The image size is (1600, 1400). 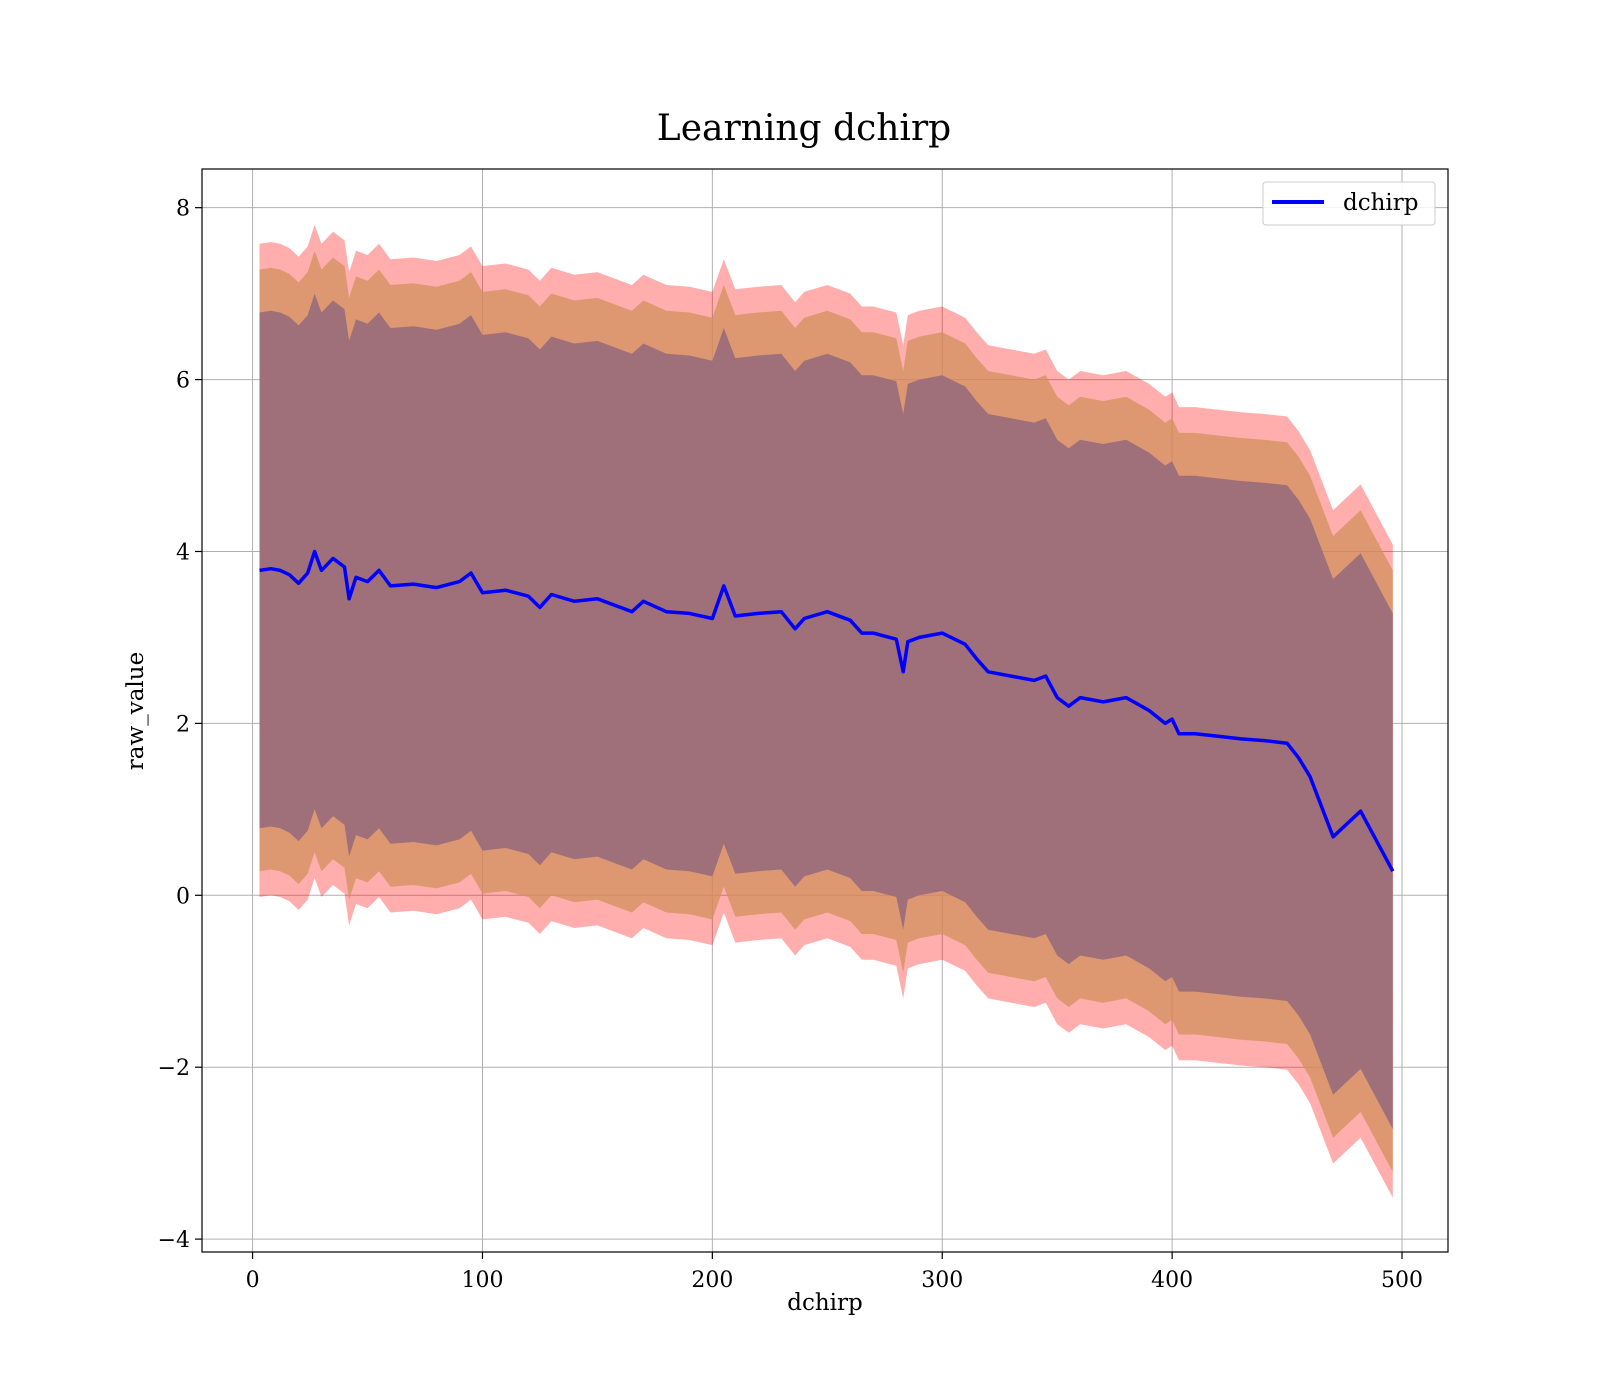 What do you see at coordinates (825, 1303) in the screenshot?
I see `x-axis-label: dchirp` at bounding box center [825, 1303].